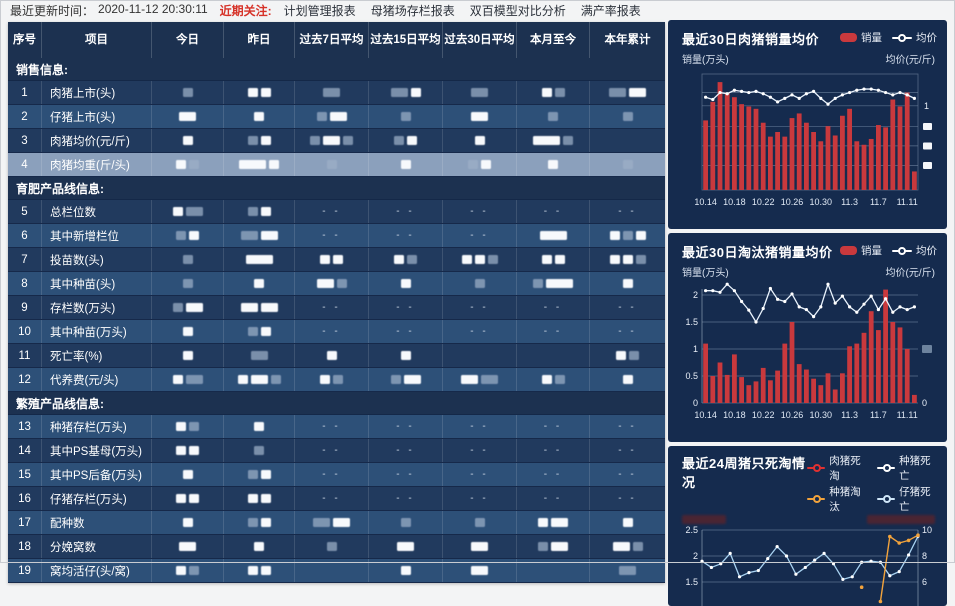 This screenshot has height=606, width=955. I want to click on row-label: 肉猪上市(头), so click(97, 92).